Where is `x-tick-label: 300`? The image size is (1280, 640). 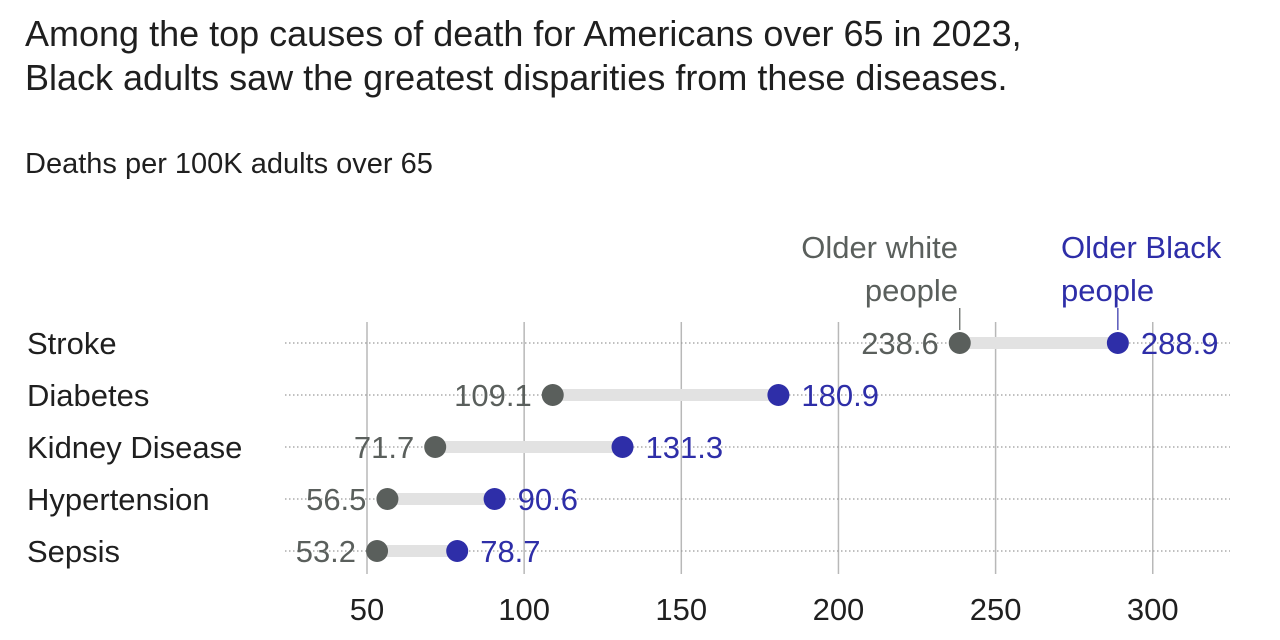
x-tick-label: 300 is located at coordinates (1153, 609).